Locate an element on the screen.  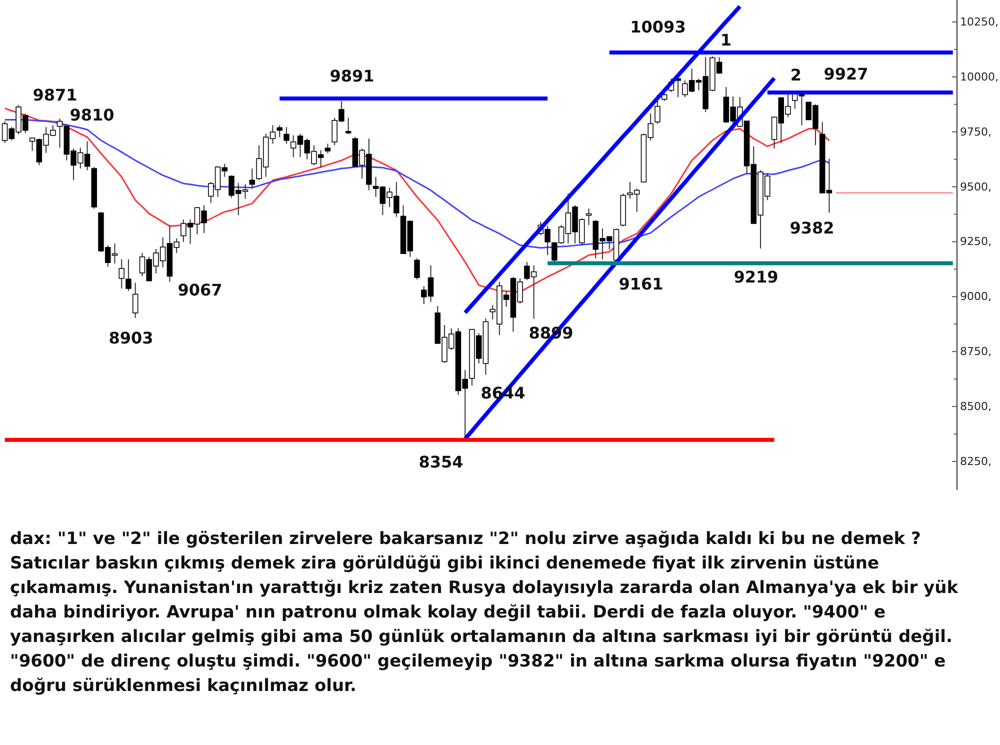
y-tick-label: 8250, is located at coordinates (976, 461).